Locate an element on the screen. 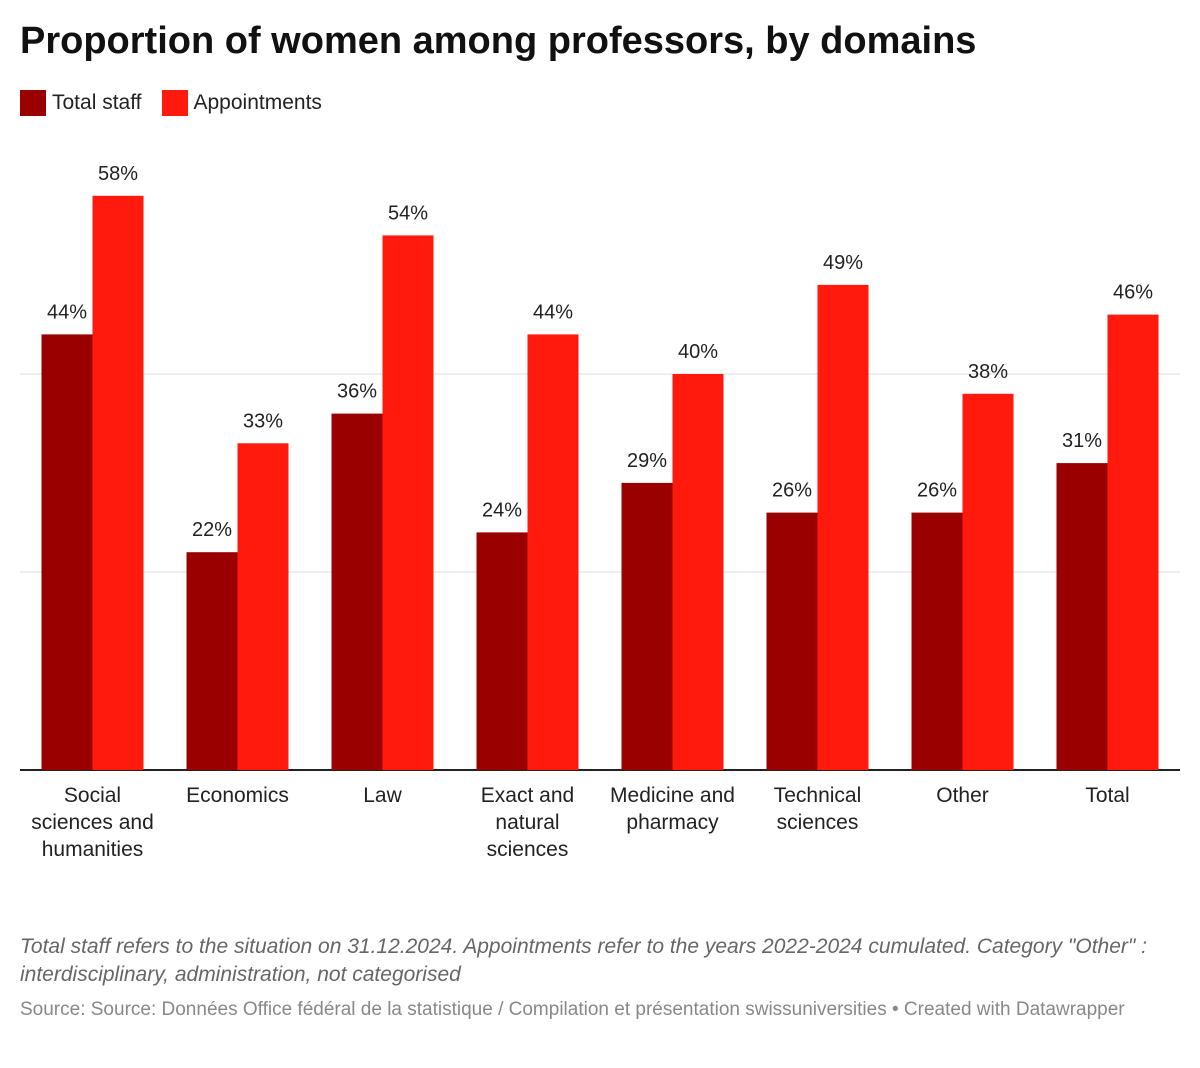  x-tick-label: Medicine and pharmacy is located at coordinates (672, 809).